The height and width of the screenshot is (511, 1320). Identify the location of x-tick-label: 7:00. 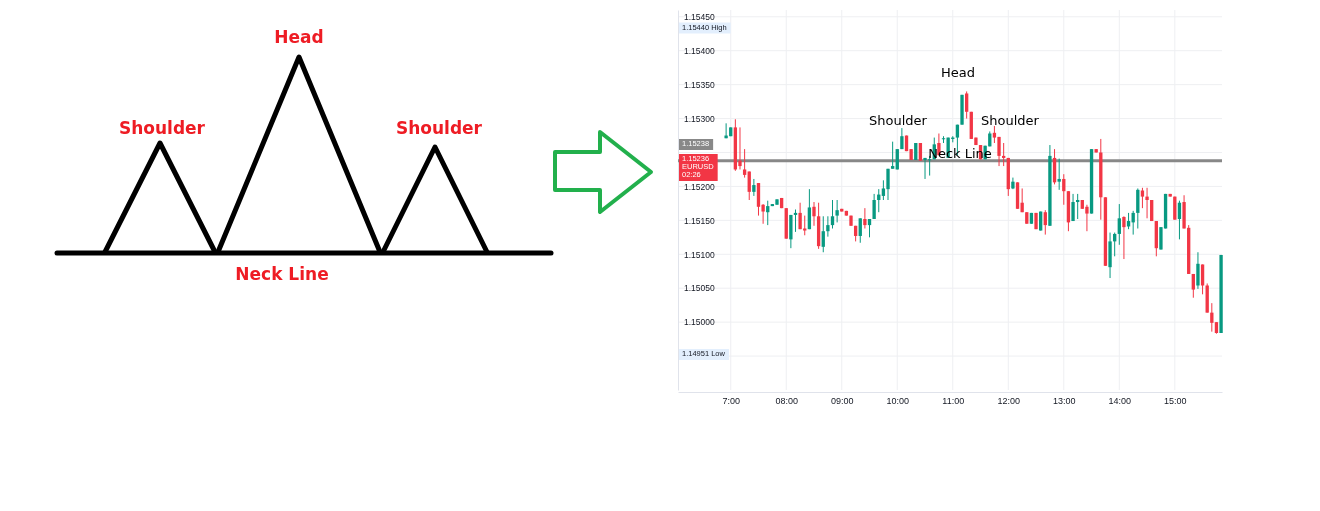
(731, 401).